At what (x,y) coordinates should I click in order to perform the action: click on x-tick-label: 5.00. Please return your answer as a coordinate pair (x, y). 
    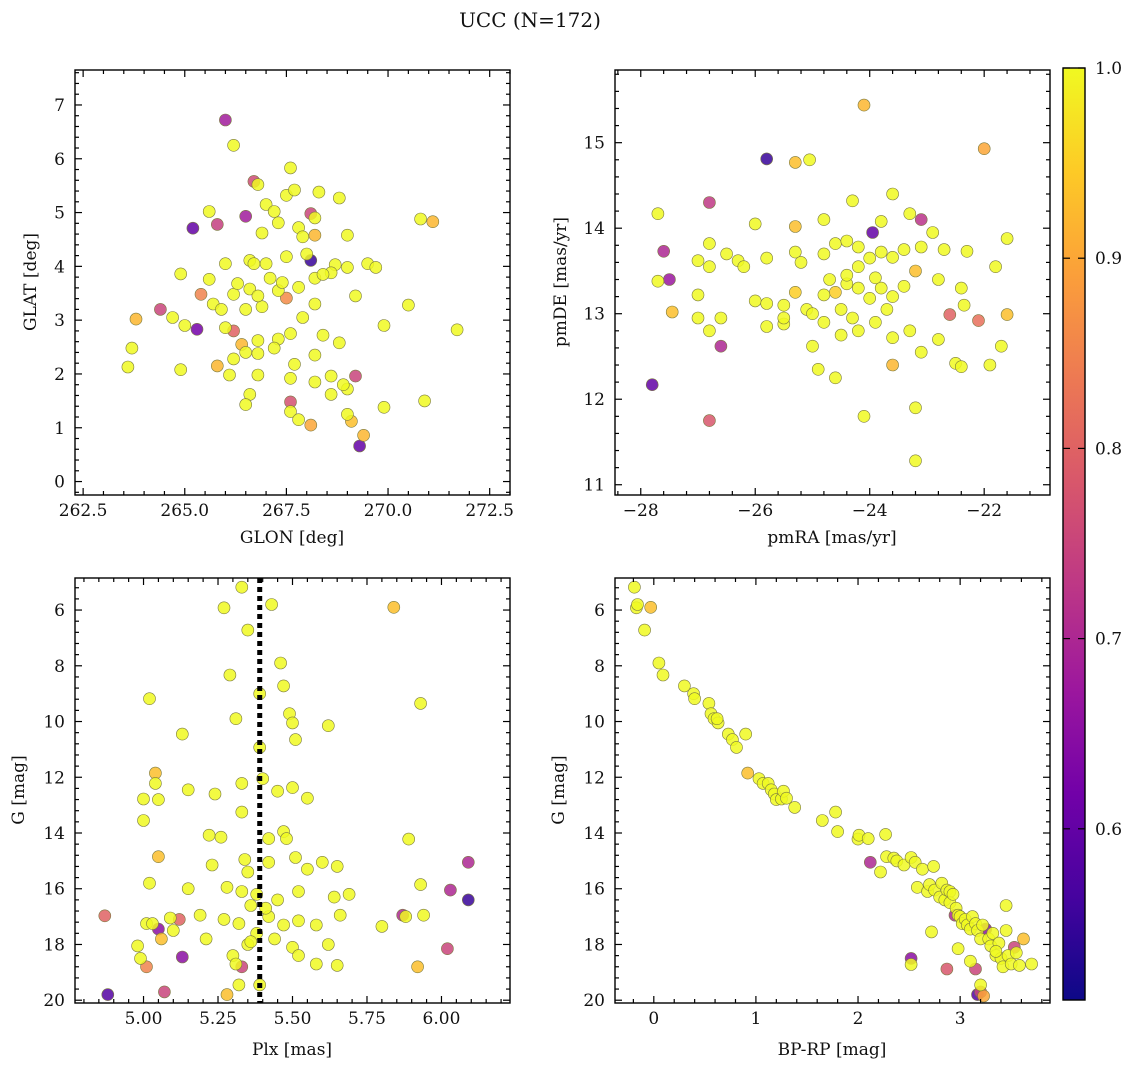
    Looking at the image, I should click on (144, 1019).